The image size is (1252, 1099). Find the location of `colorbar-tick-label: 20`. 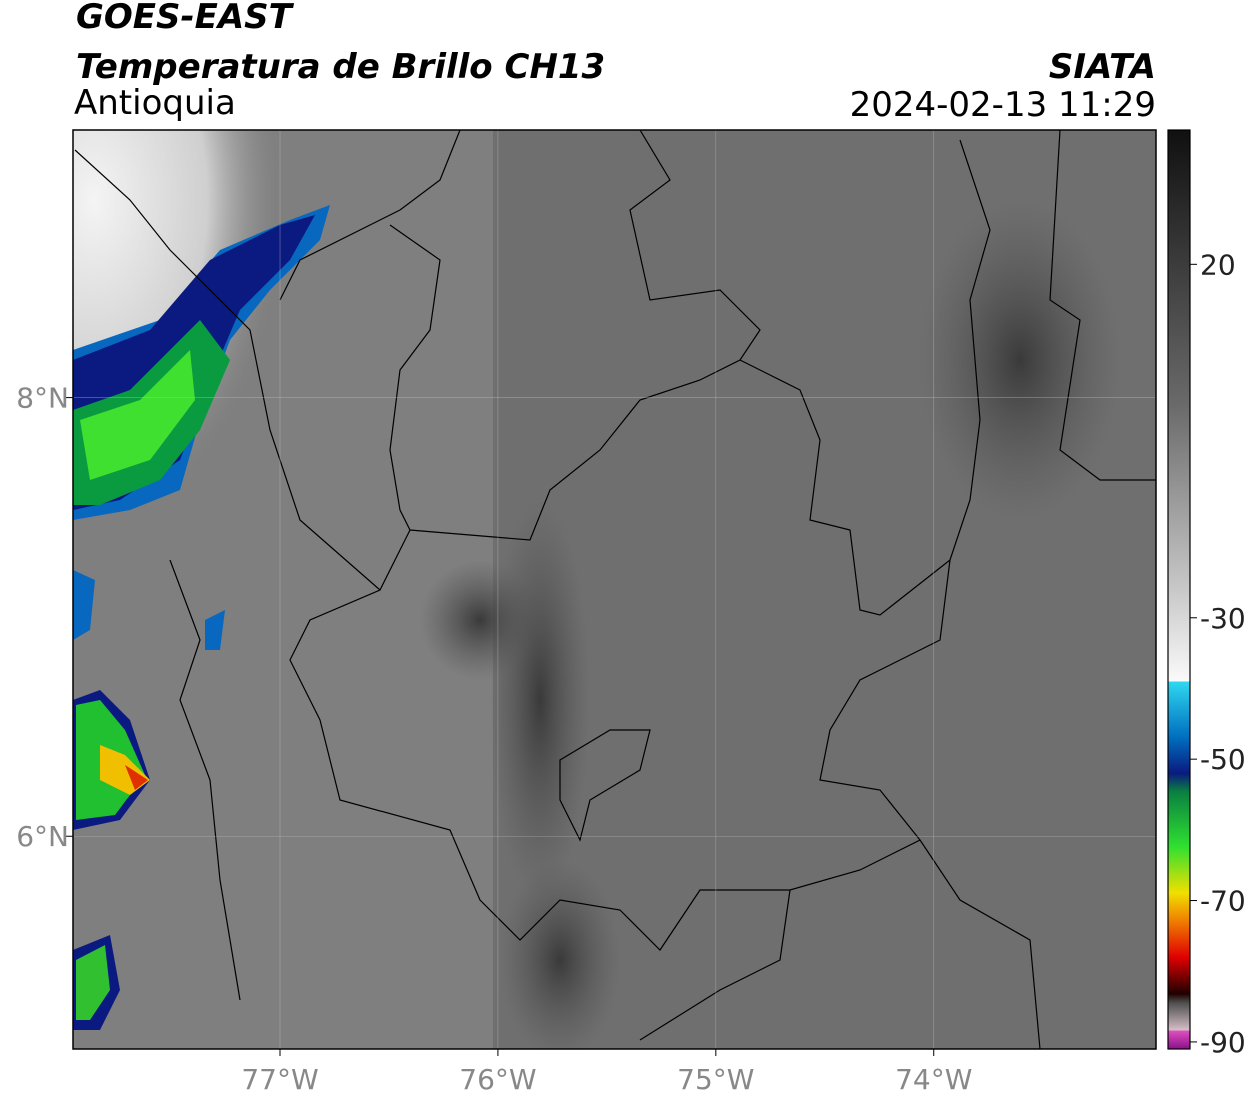

colorbar-tick-label: 20 is located at coordinates (1218, 264).